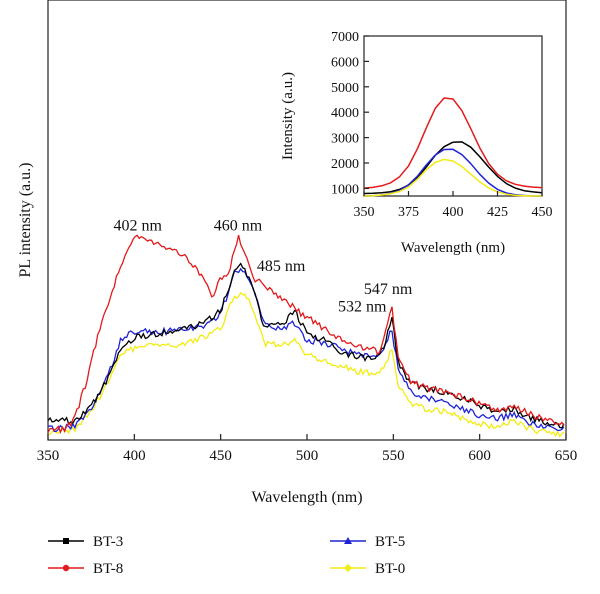 The image size is (600, 594). I want to click on main-x-tick-label: 550, so click(393, 456).